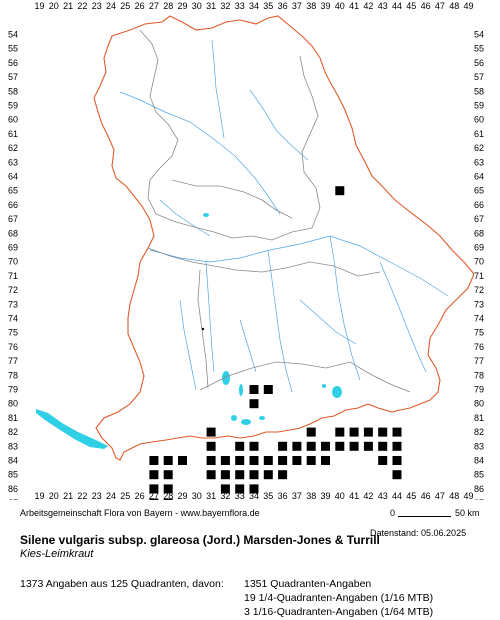  I want to click on x-label-bottom: 48, so click(454, 495).